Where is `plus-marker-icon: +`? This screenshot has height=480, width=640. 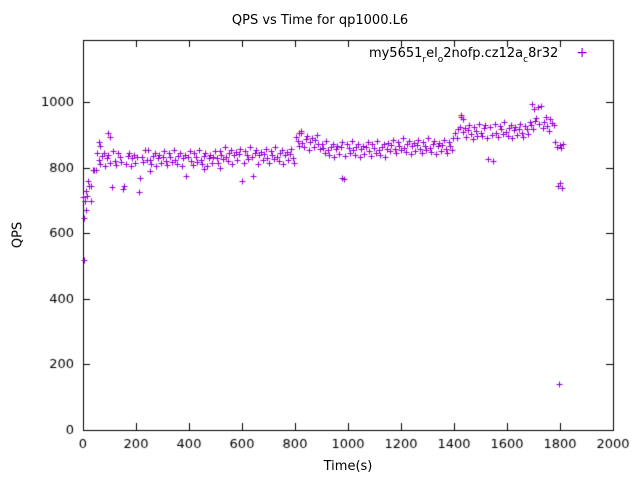
plus-marker-icon: + is located at coordinates (582, 53).